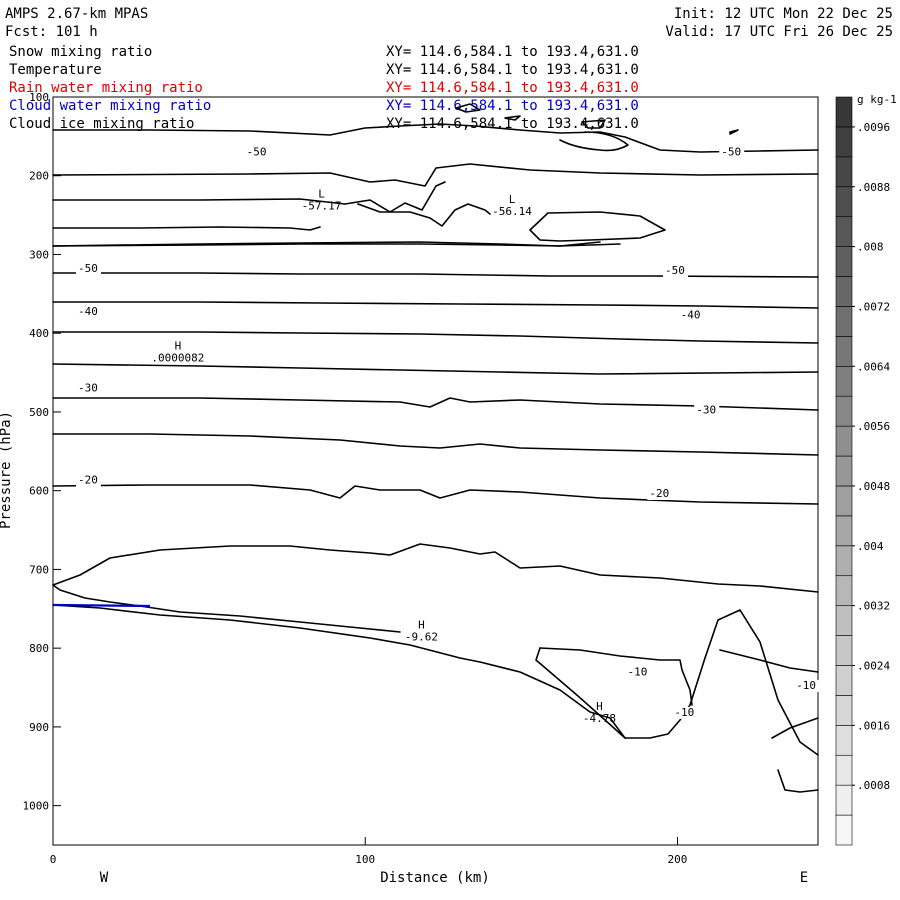 Image resolution: width=900 pixels, height=900 pixels. I want to click on legend-cloud-water-xy: XY= 114.6,584.1 to 193.4,631.0, so click(512, 106).